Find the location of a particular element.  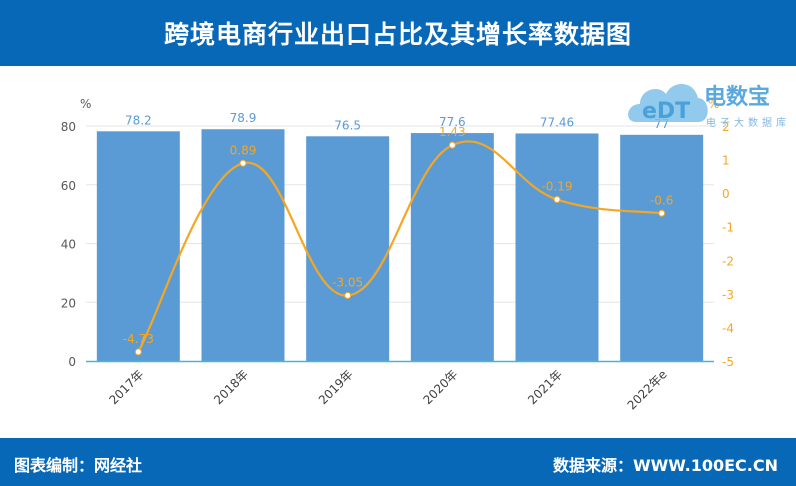

left-tick-label: 80 is located at coordinates (68, 127).